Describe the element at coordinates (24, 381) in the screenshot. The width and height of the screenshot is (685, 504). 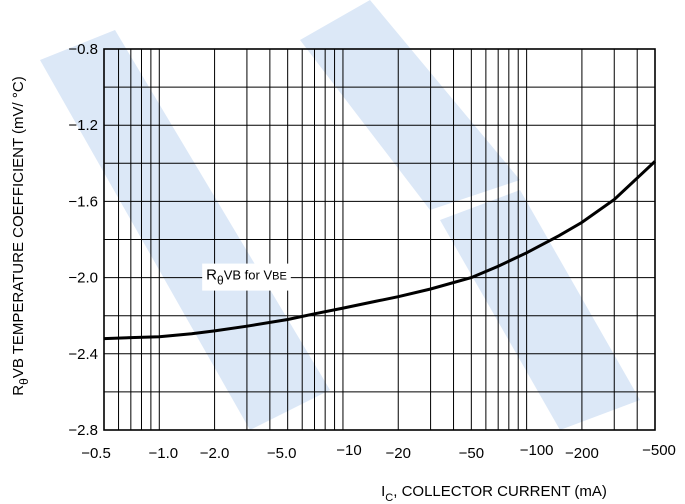
I see `y-axis-label-sub: θ` at that location.